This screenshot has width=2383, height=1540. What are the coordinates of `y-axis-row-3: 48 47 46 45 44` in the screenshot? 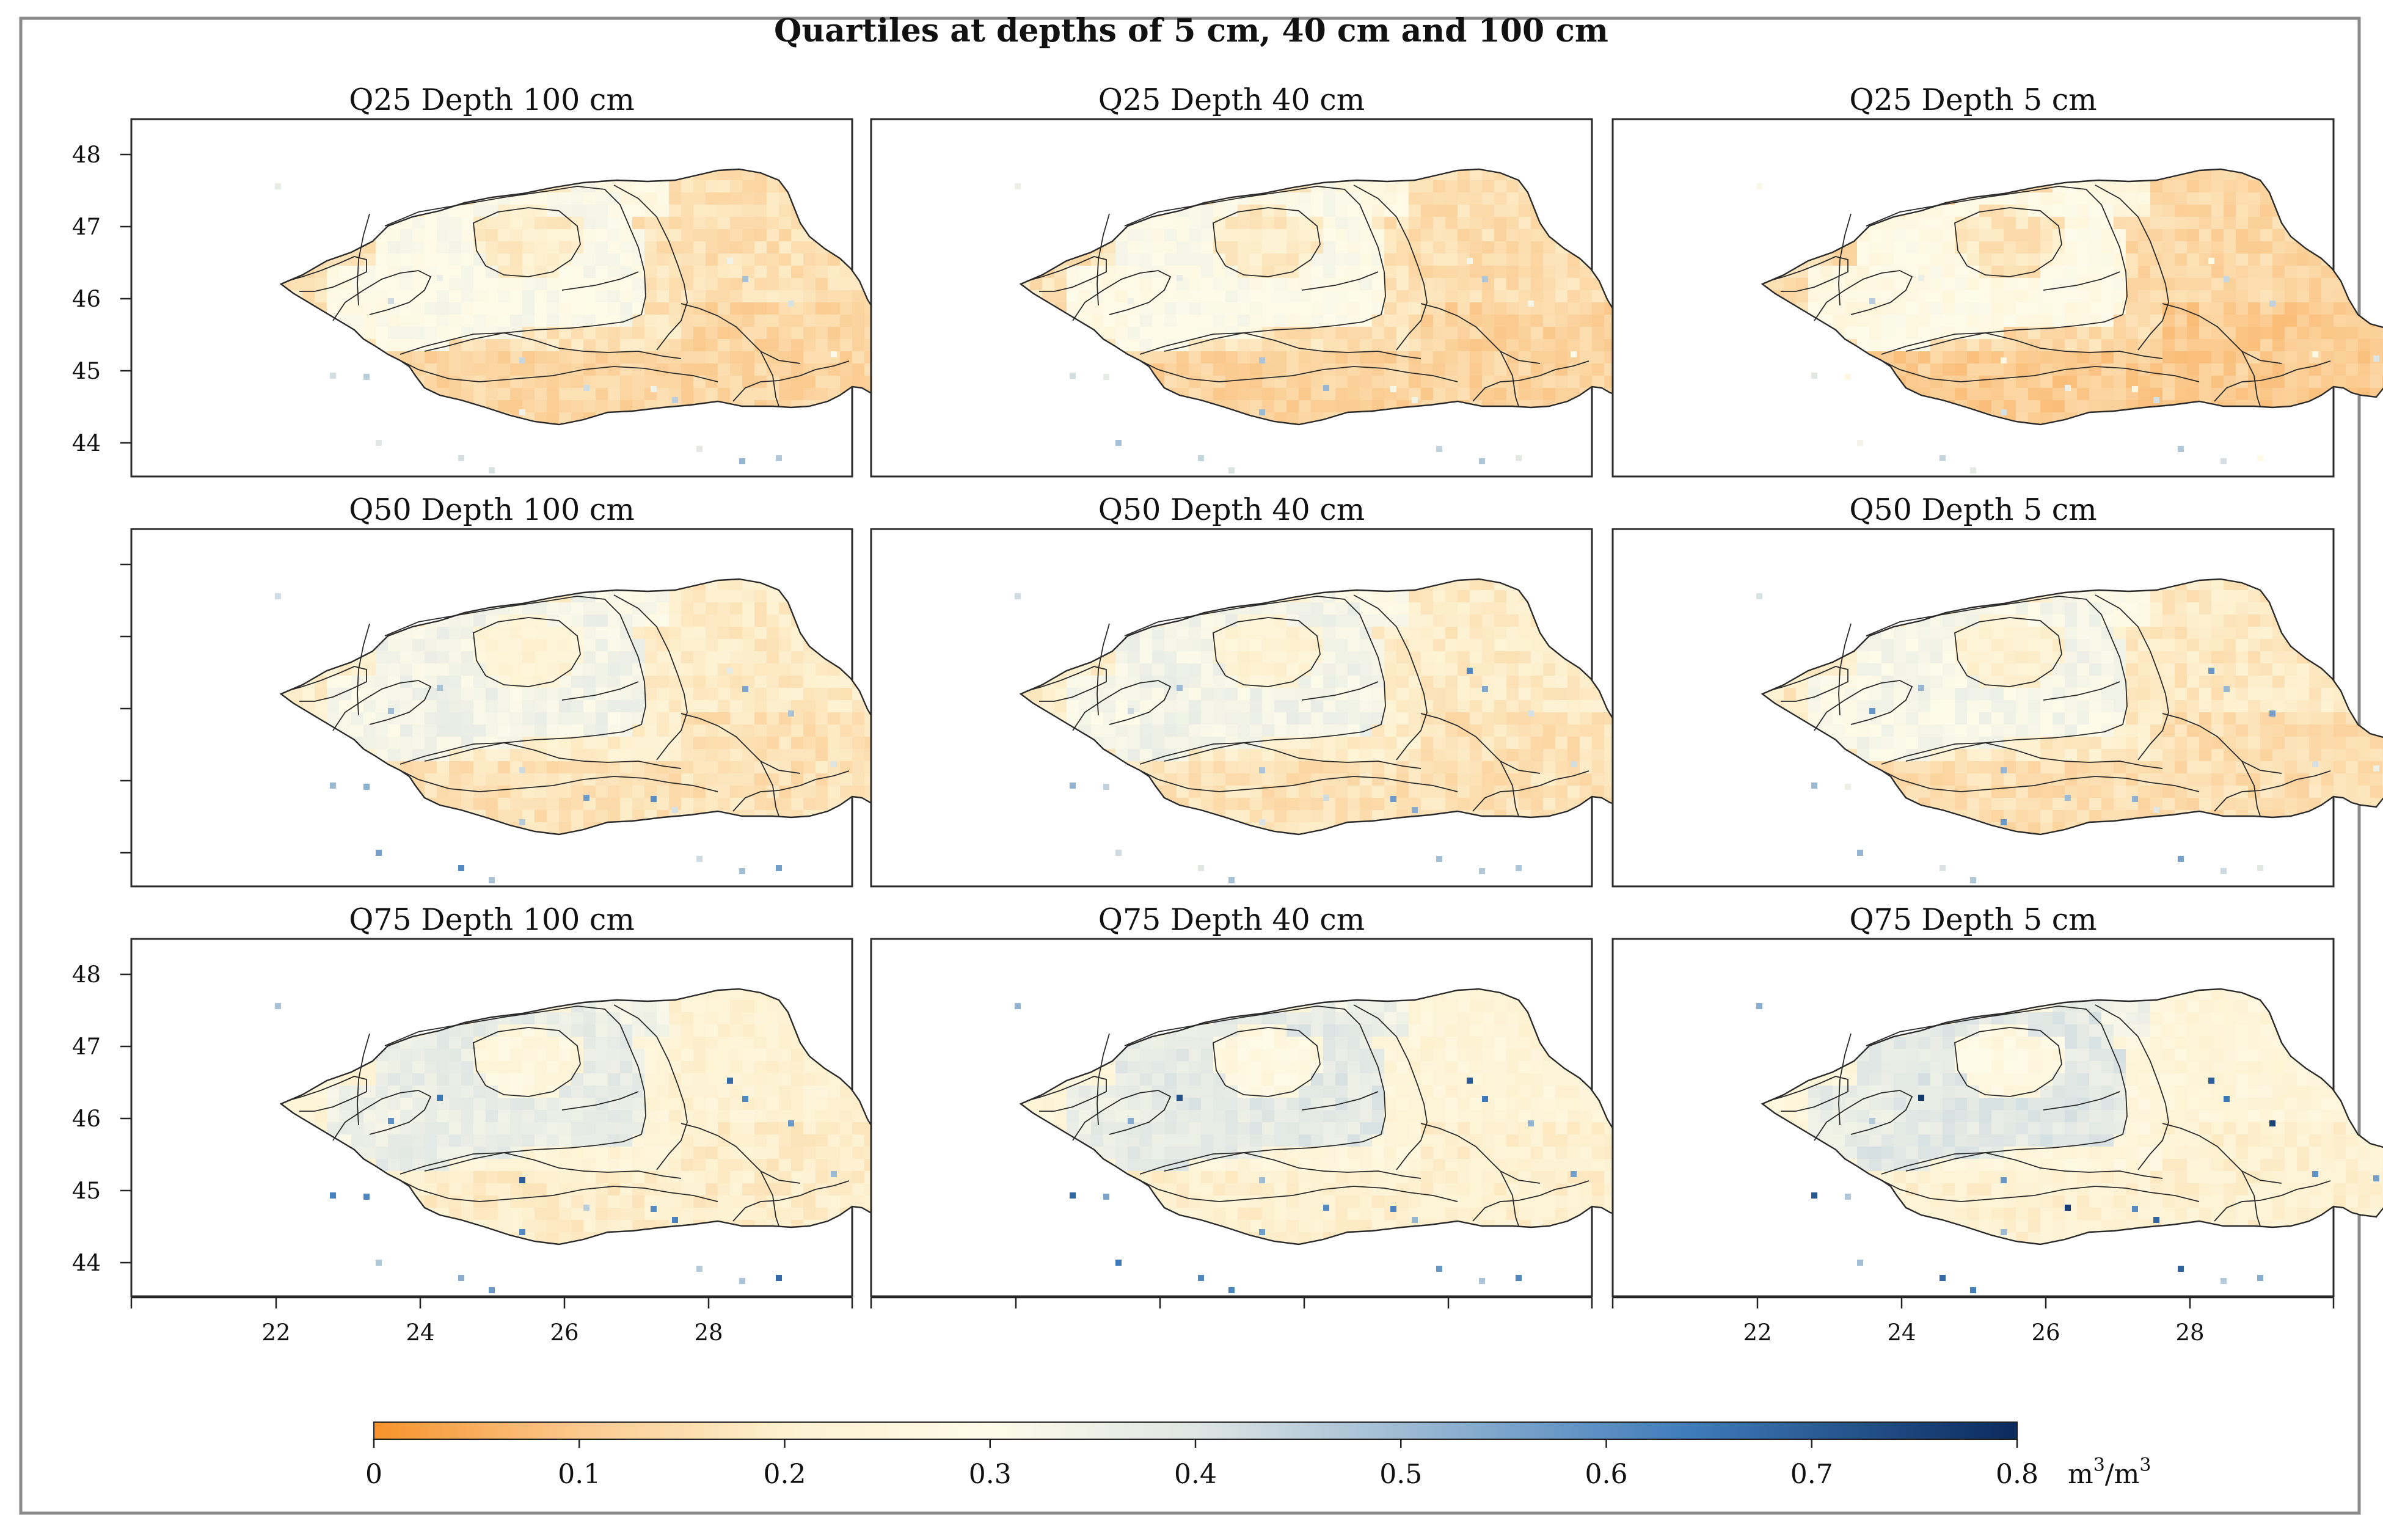 It's located at (101, 1119).